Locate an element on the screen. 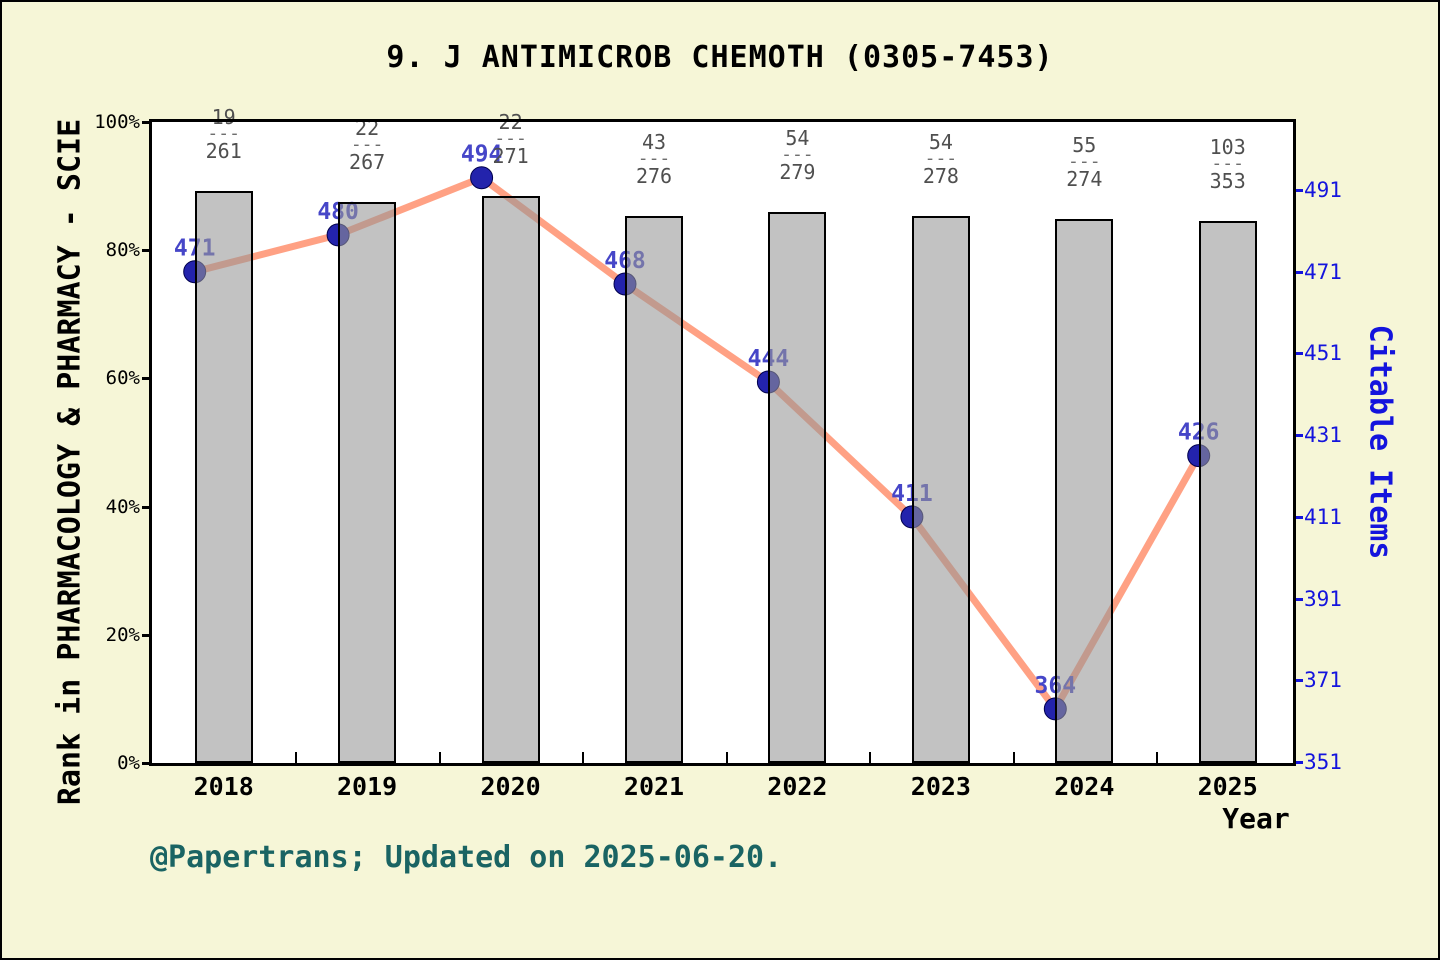  rank-fraction-2020: 22 --- 271 is located at coordinates (511, 139).